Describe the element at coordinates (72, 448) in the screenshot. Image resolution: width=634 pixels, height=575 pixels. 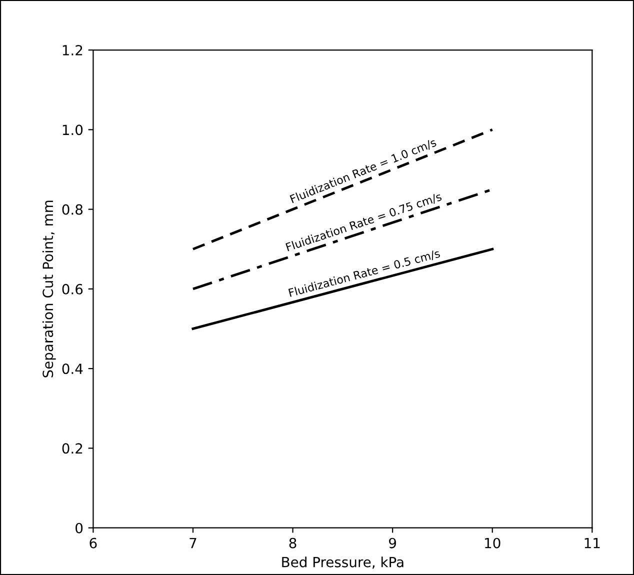
I see `y-tick-label: 0.2` at that location.